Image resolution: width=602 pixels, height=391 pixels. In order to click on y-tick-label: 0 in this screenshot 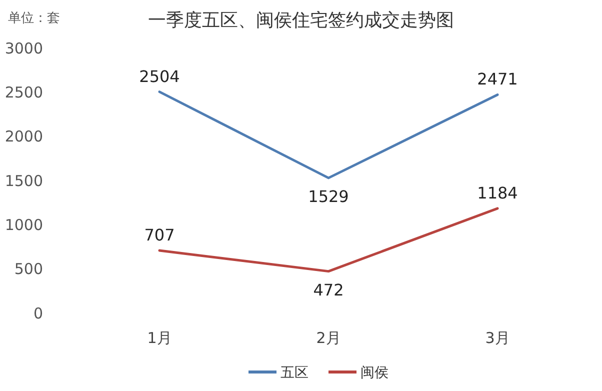, I will do `click(38, 313)`.